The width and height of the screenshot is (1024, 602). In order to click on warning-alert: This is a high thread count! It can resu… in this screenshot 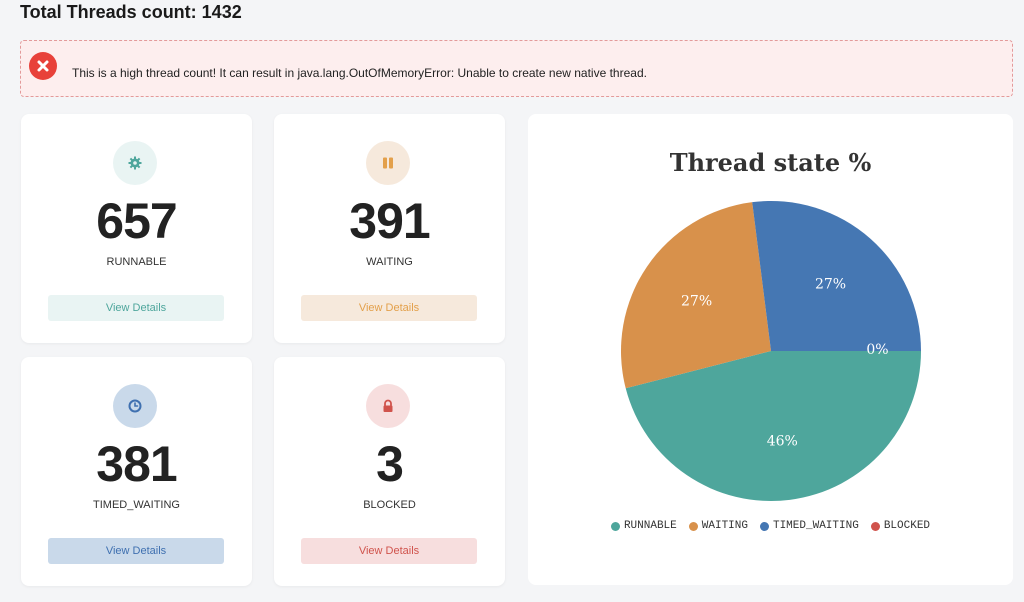, I will do `click(516, 68)`.